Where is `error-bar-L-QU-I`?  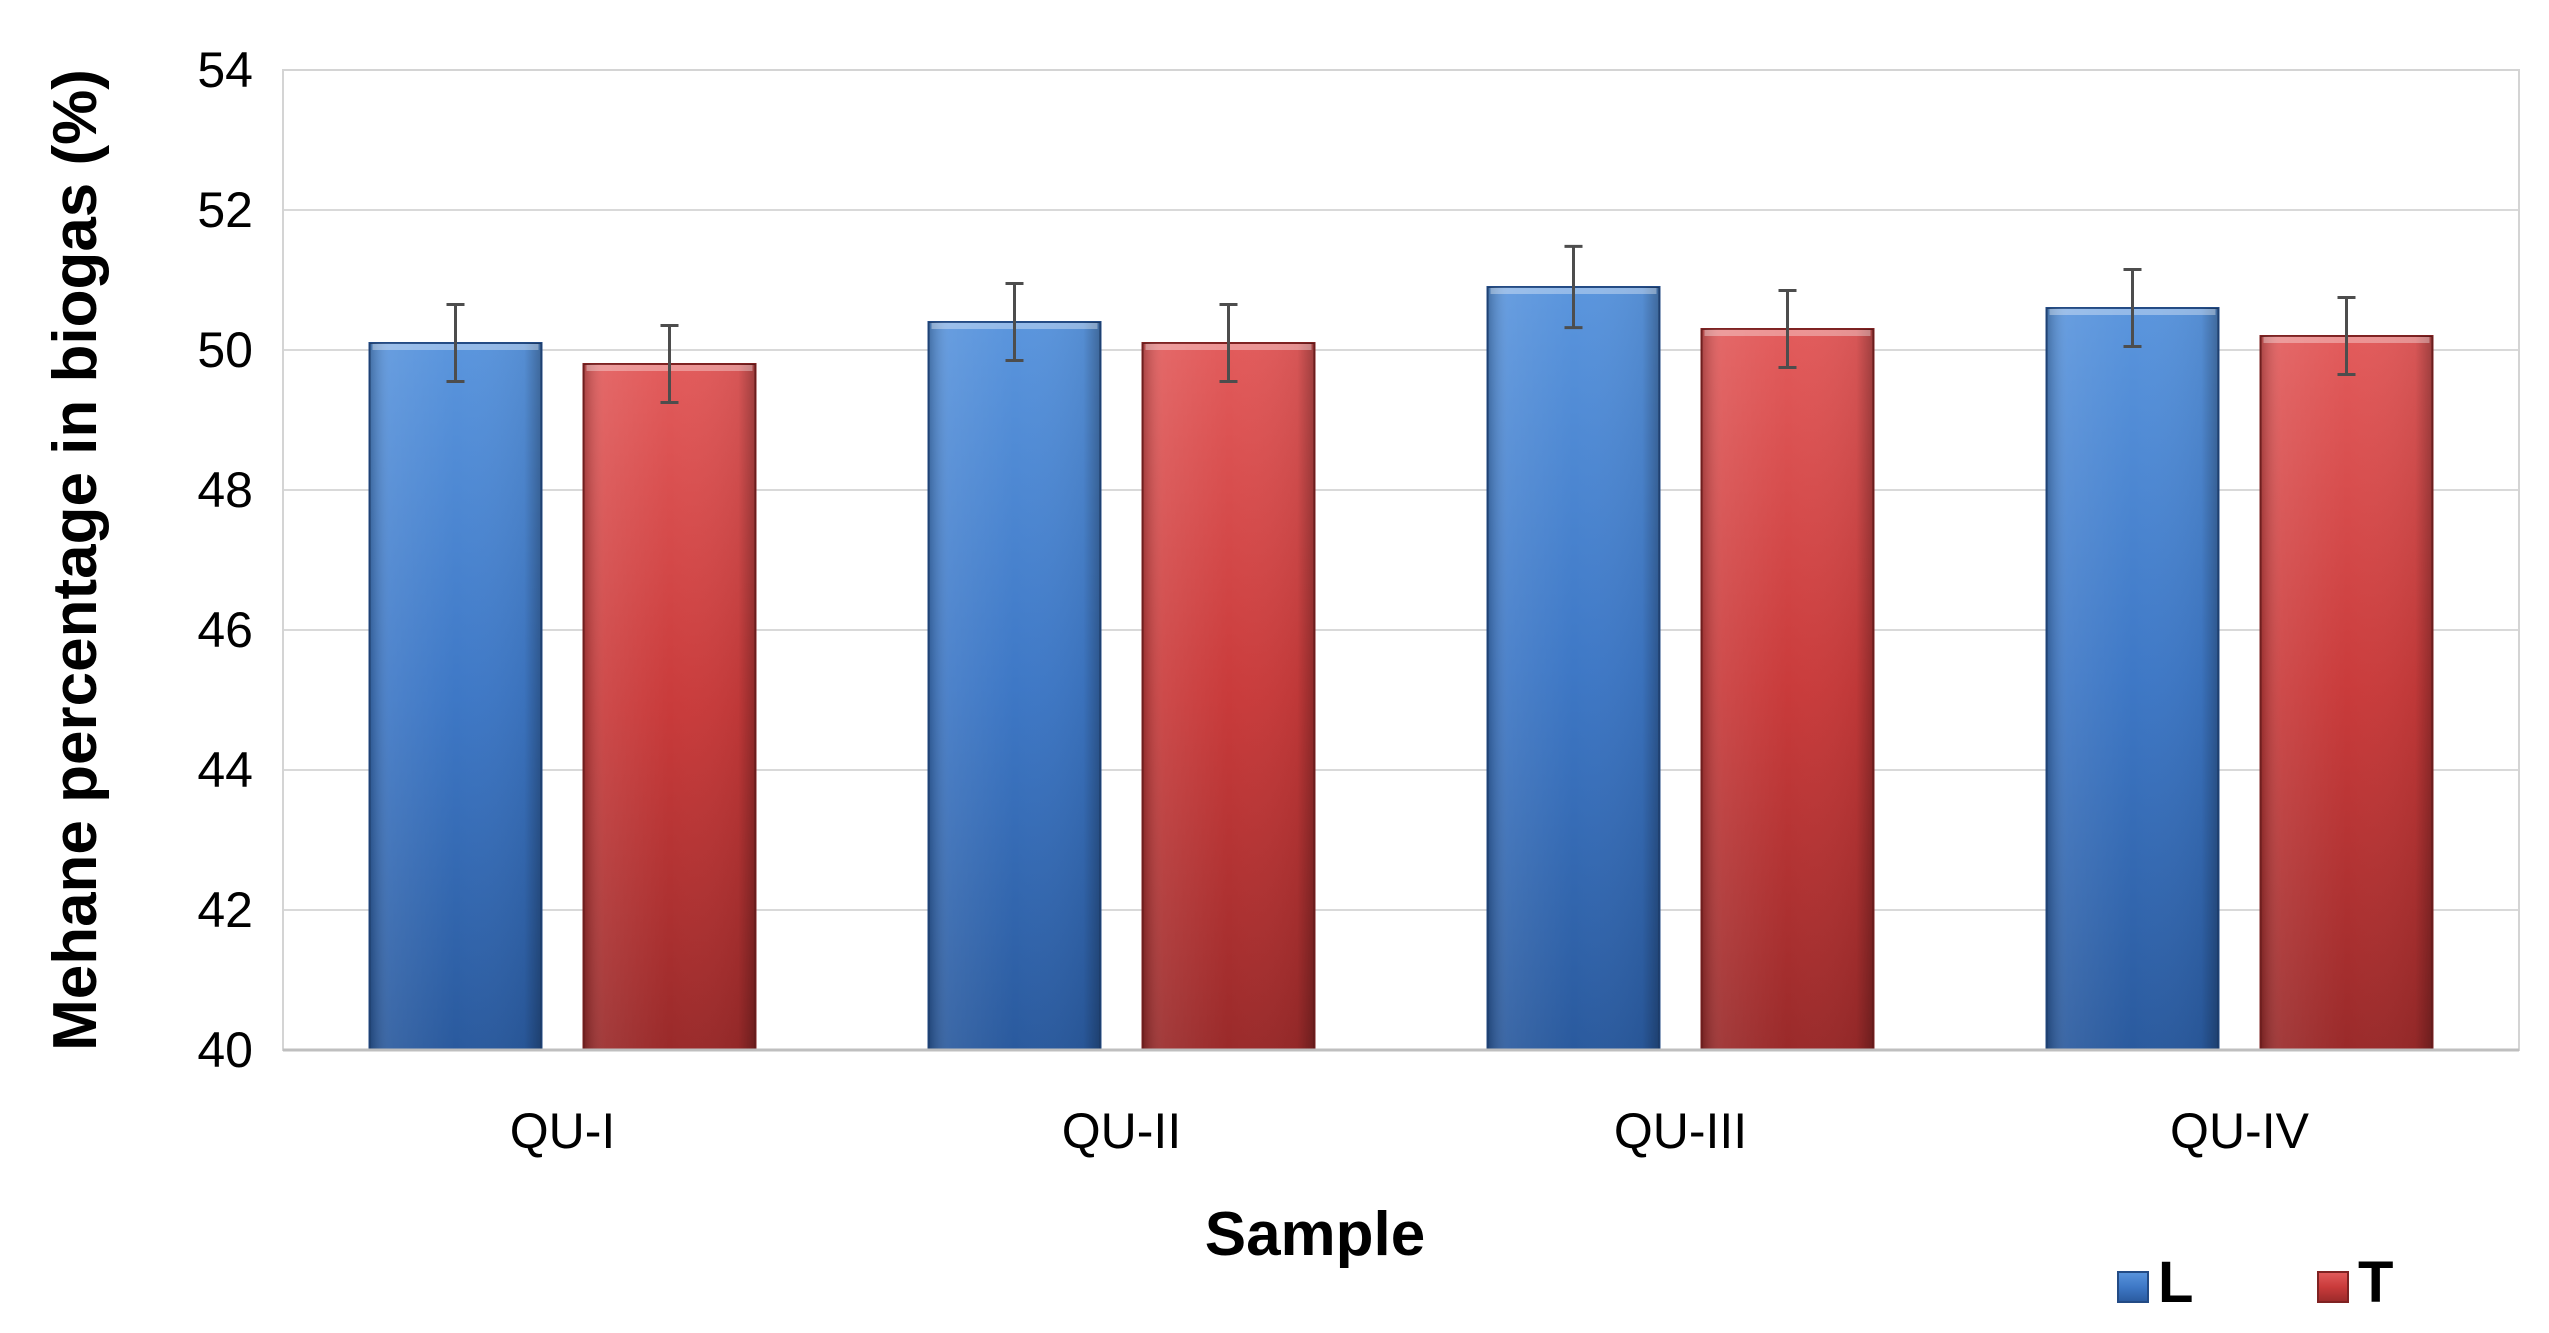
error-bar-L-QU-I is located at coordinates (455, 343).